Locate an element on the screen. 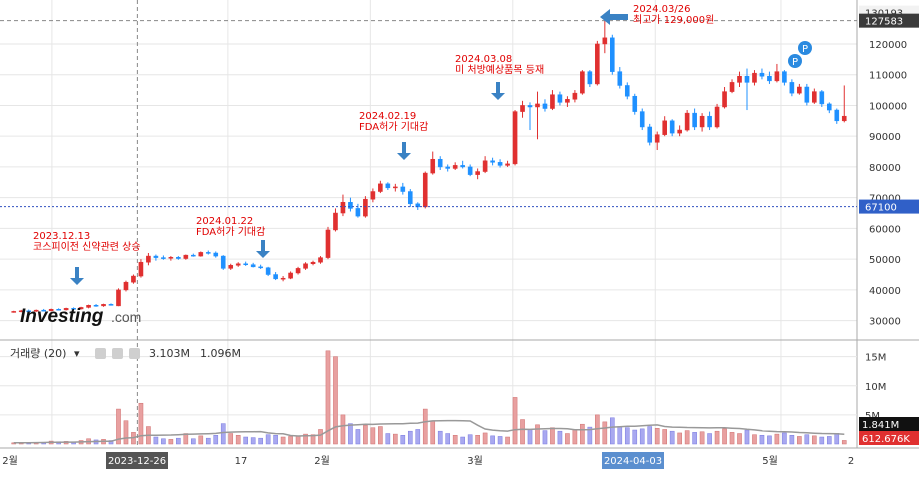 The height and width of the screenshot is (479, 919). price-tag-box is located at coordinates (889, 20).